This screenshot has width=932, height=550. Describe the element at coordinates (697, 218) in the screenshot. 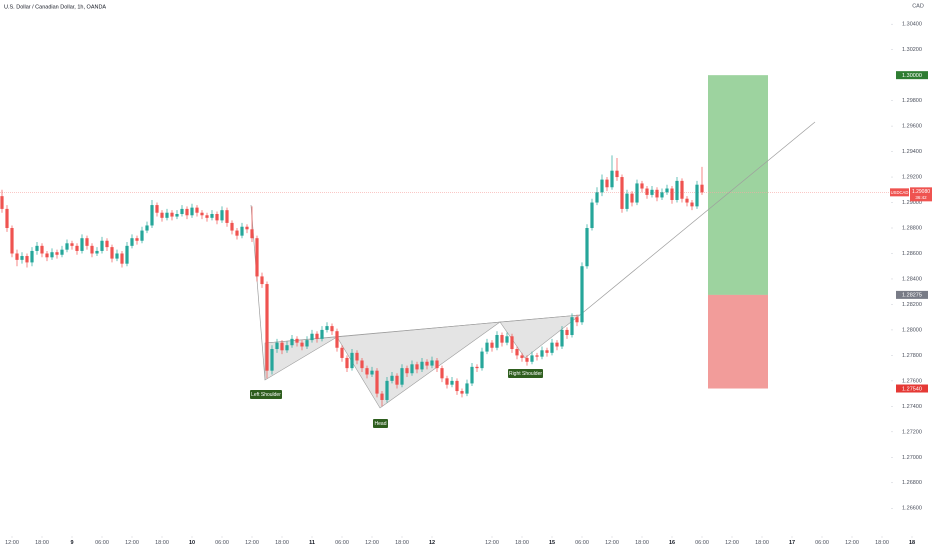

I see `trend-line` at that location.